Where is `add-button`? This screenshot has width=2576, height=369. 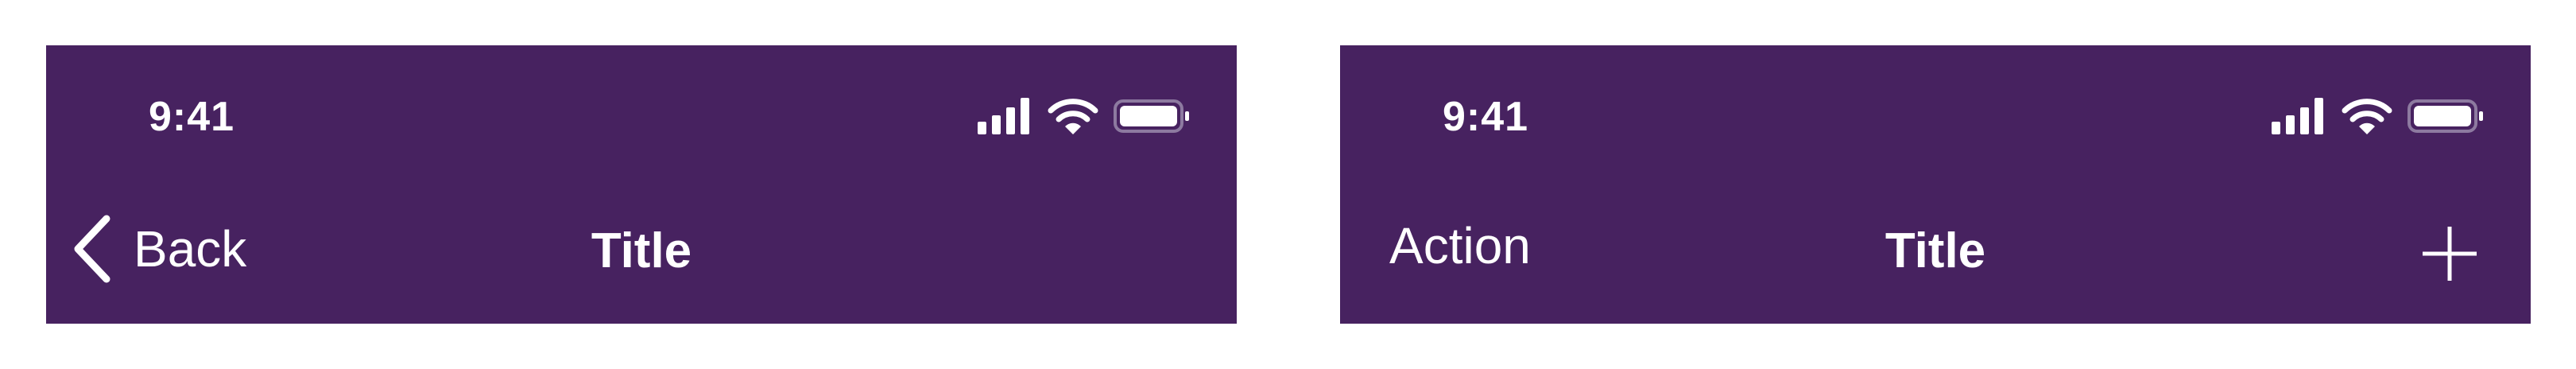
add-button is located at coordinates (2449, 253).